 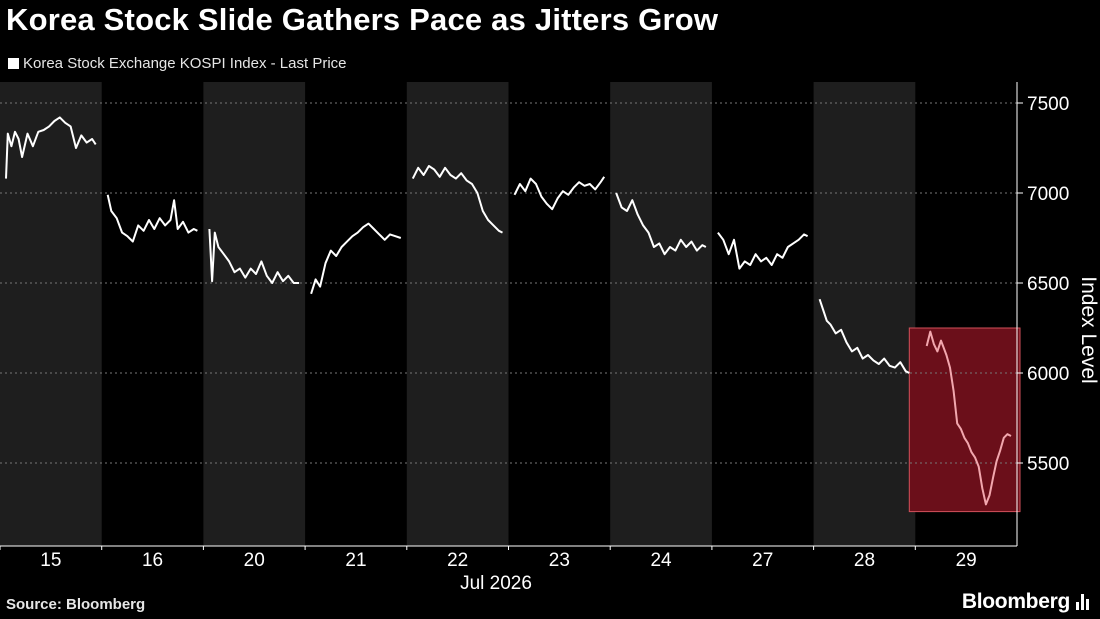 What do you see at coordinates (661, 560) in the screenshot?
I see `x-tick-label-24: 24` at bounding box center [661, 560].